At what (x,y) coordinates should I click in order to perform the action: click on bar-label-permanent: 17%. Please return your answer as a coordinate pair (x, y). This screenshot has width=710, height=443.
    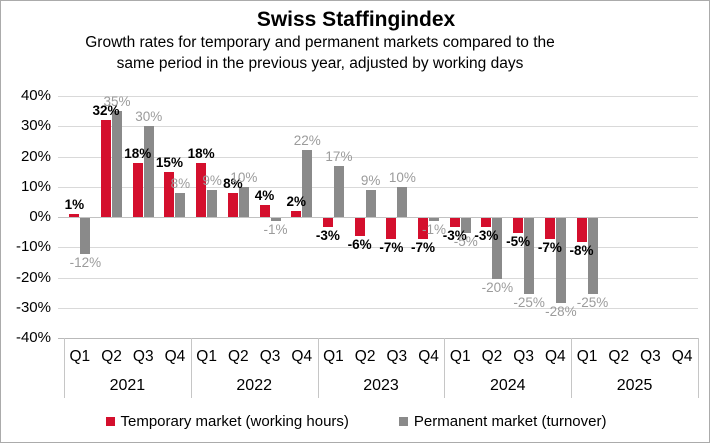
    Looking at the image, I should click on (339, 156).